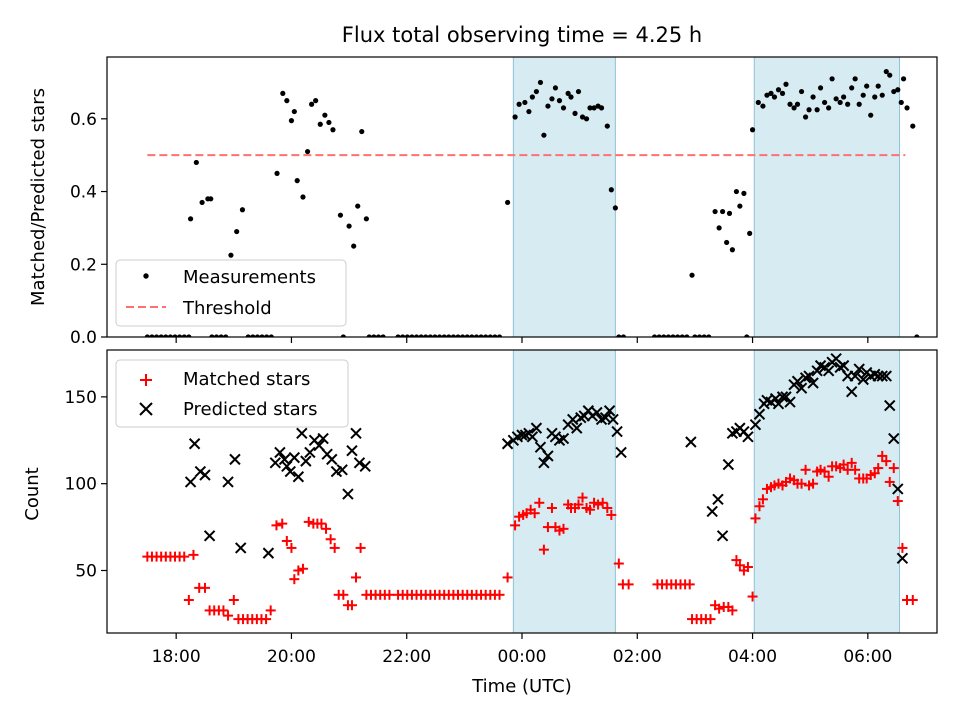  What do you see at coordinates (32, 493) in the screenshot?
I see `bottom-y-axis-label: Count` at bounding box center [32, 493].